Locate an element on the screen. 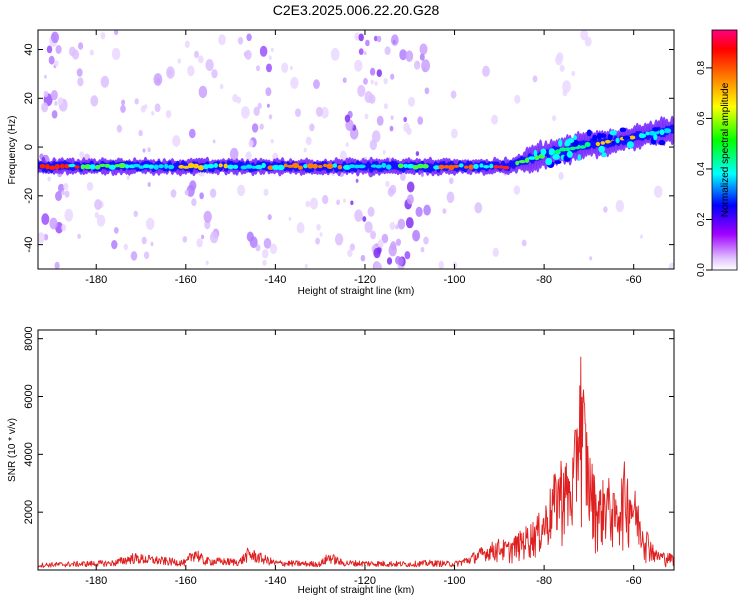  y-tick-label: 0 is located at coordinates (29, 147).